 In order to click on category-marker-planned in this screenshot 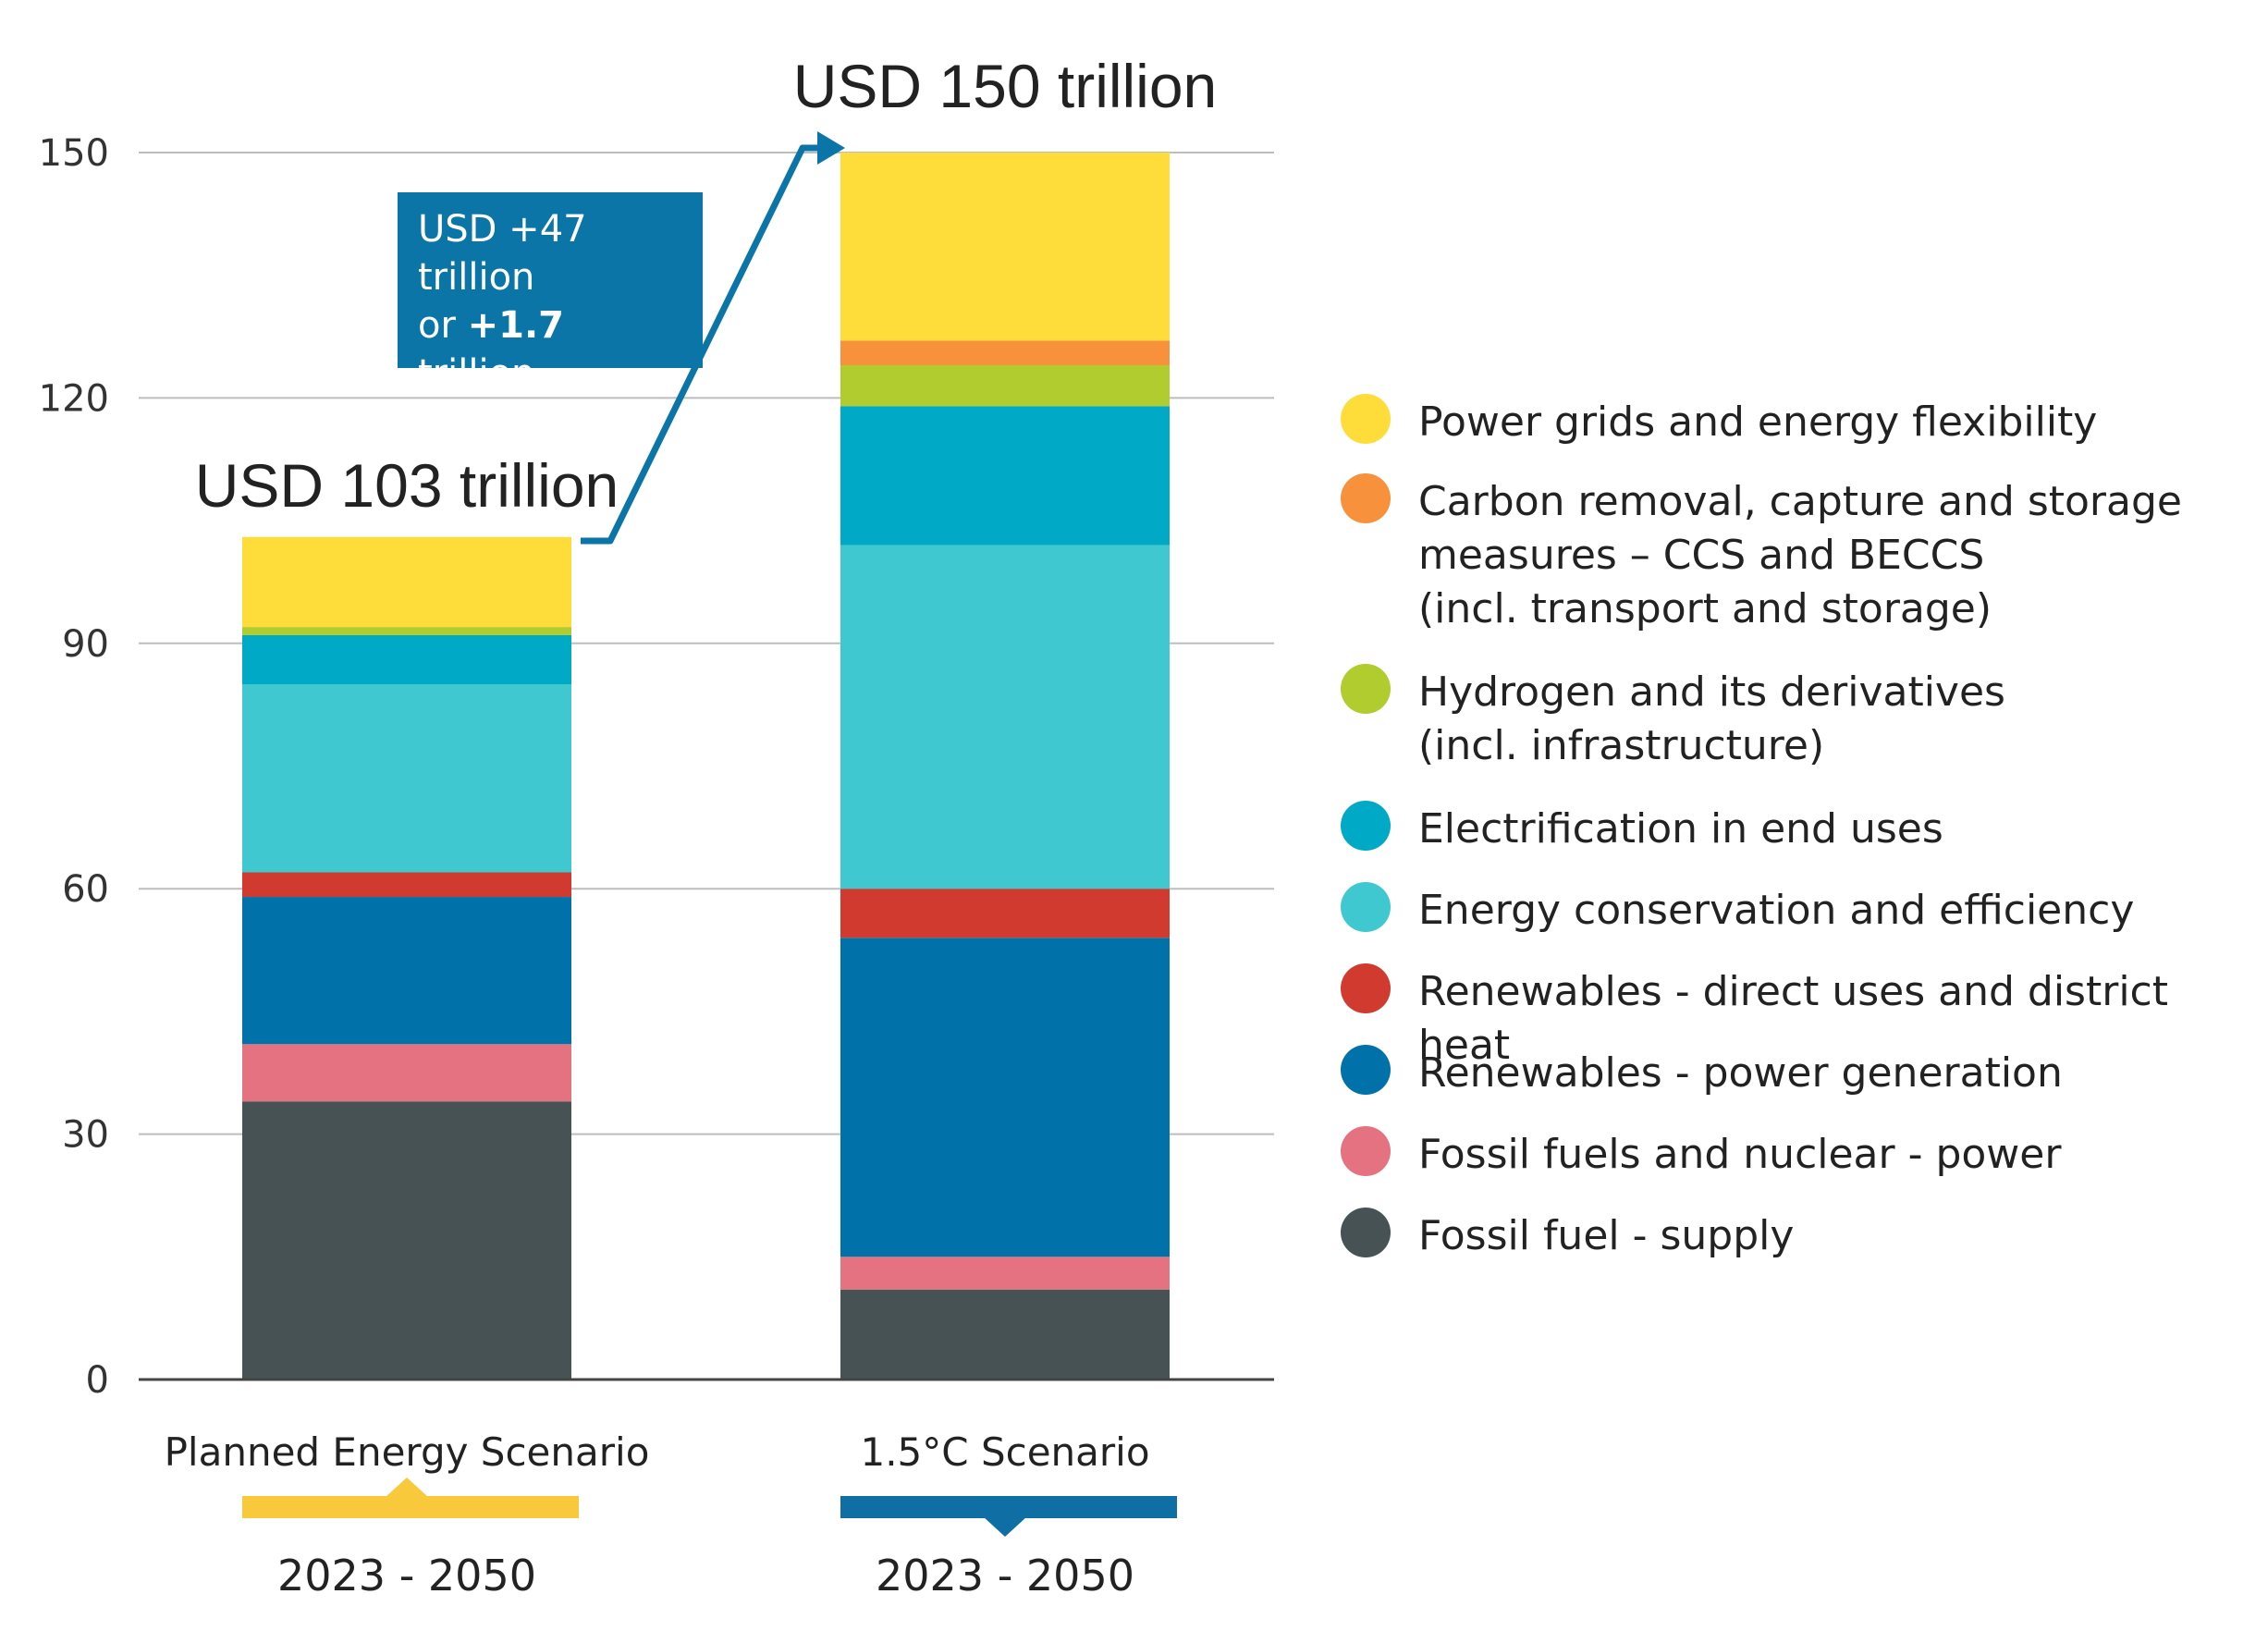, I will do `click(410, 1498)`.